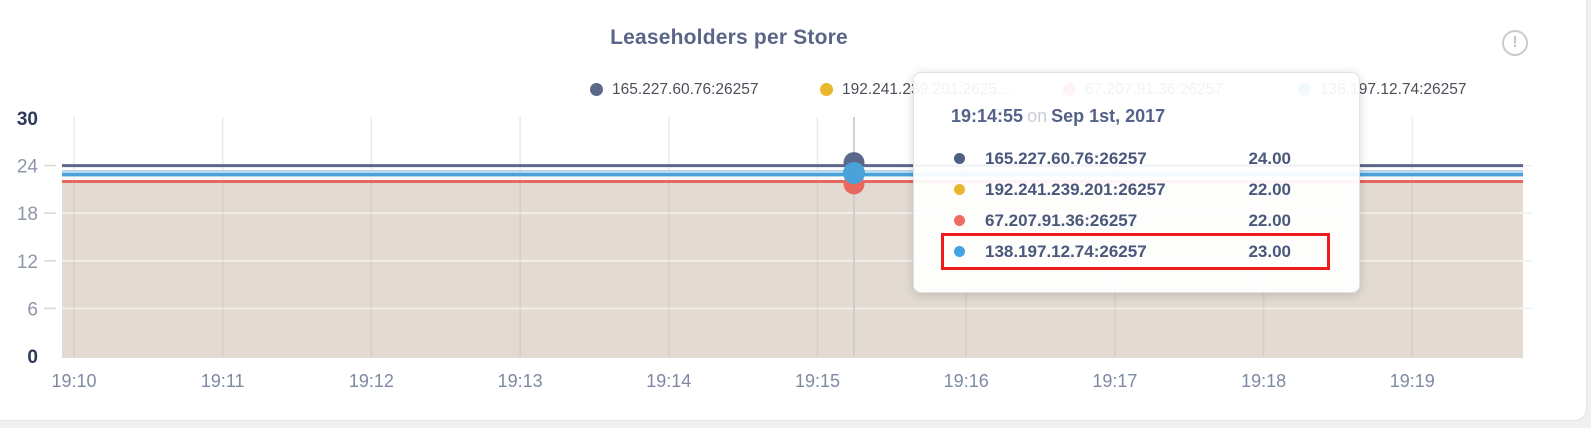 This screenshot has width=1591, height=428. I want to click on y-axis-label: 12, so click(27, 262).